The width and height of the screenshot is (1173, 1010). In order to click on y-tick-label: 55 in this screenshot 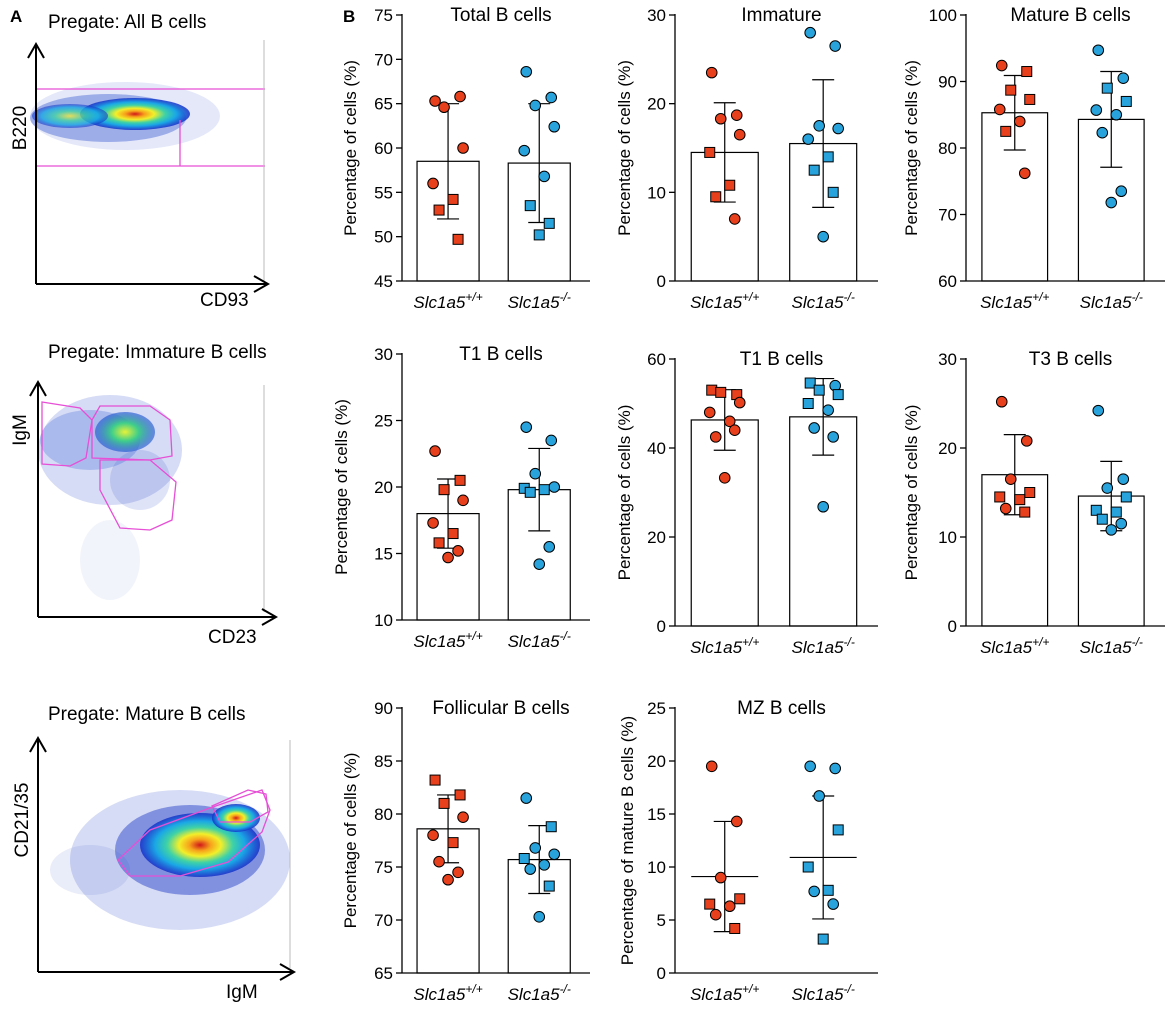, I will do `click(383, 192)`.